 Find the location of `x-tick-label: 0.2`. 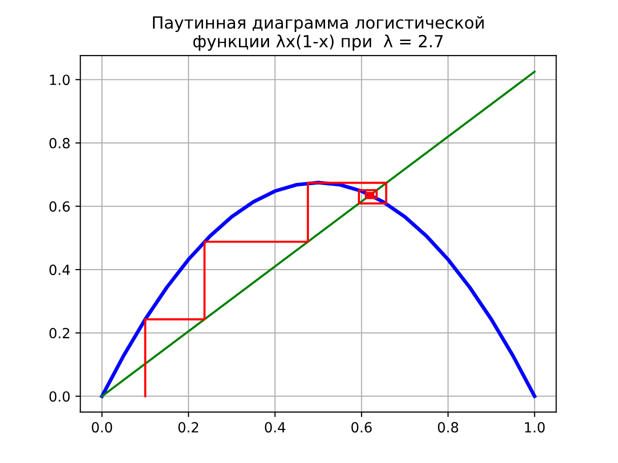

x-tick-label: 0.2 is located at coordinates (188, 427).